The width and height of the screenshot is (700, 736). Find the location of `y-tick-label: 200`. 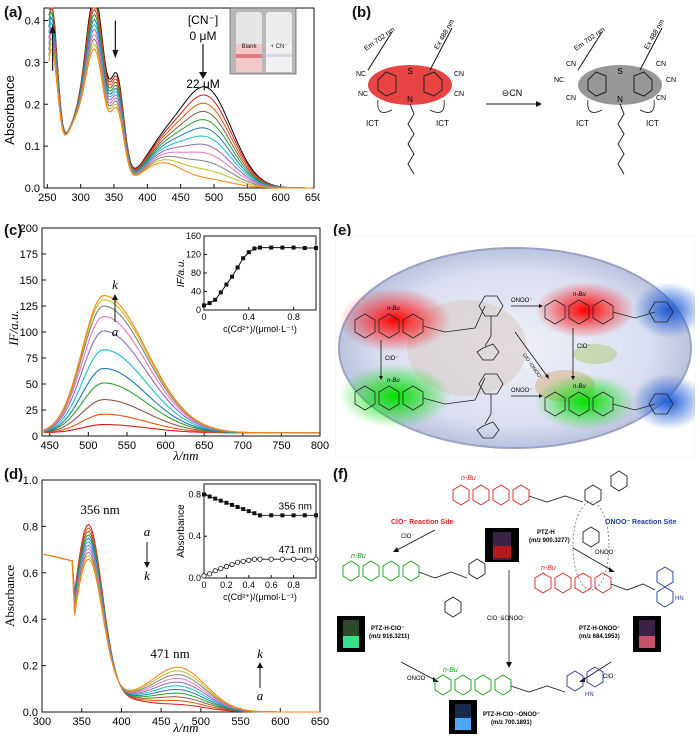

y-tick-label: 200 is located at coordinates (29, 229).